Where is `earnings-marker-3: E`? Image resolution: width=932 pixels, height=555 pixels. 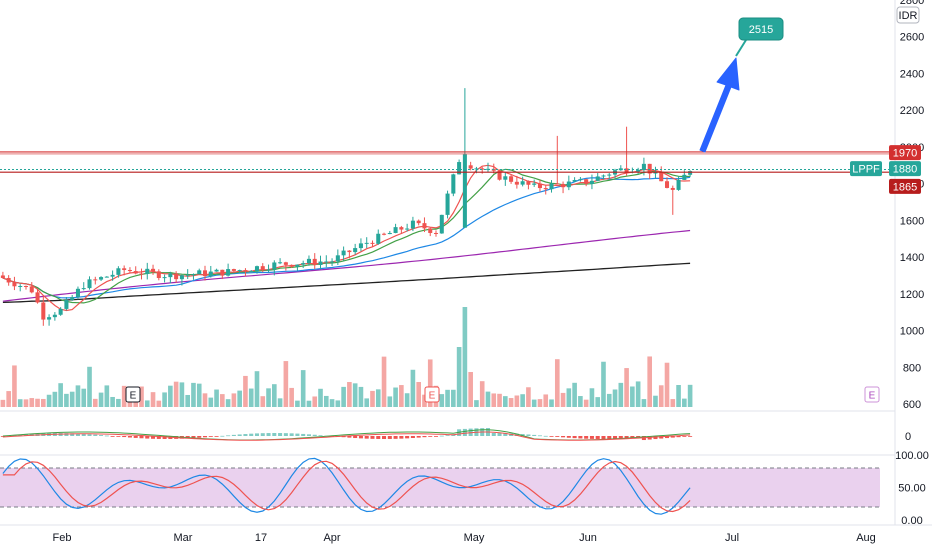
earnings-marker-3: E is located at coordinates (872, 394).